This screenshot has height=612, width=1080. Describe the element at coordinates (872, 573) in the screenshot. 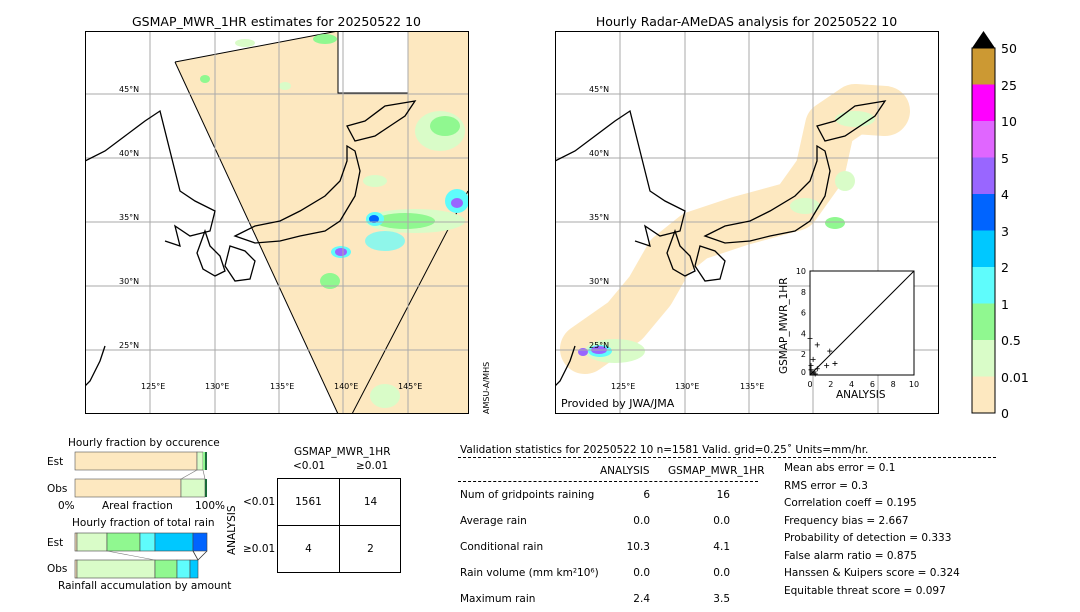

I see `score-line: Hanssen & Kuipers score = 0.324` at that location.